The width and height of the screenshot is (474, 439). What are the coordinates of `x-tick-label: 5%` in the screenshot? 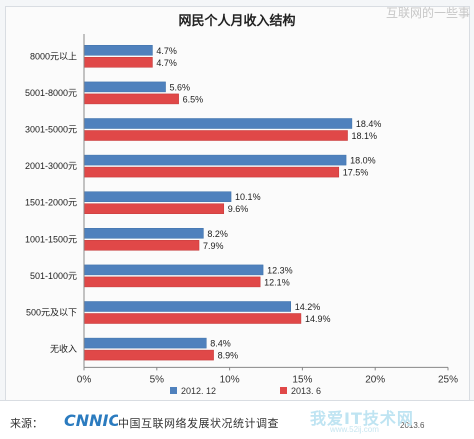 It's located at (157, 379).